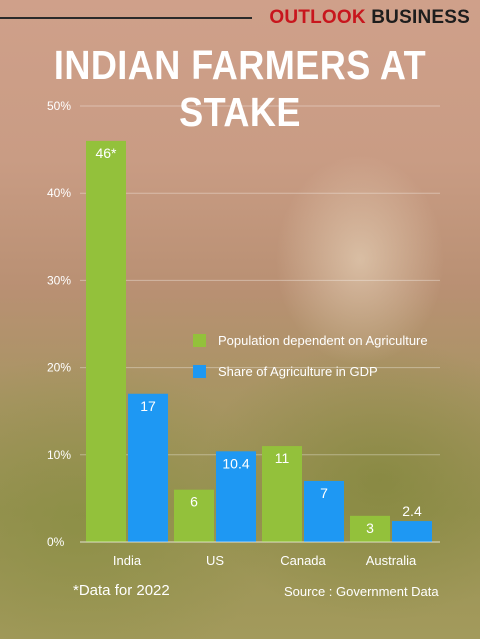  What do you see at coordinates (199, 340) in the screenshot?
I see `legend-swatch-green` at bounding box center [199, 340].